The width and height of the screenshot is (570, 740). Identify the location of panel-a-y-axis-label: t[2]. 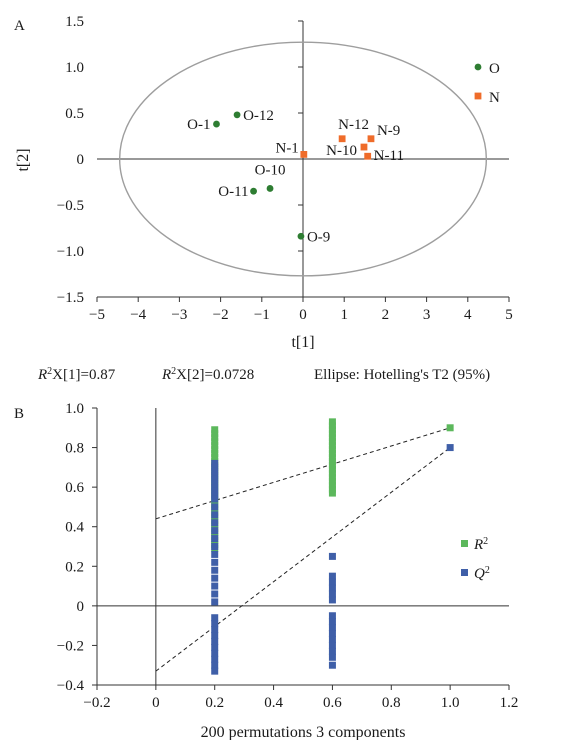
(23, 159).